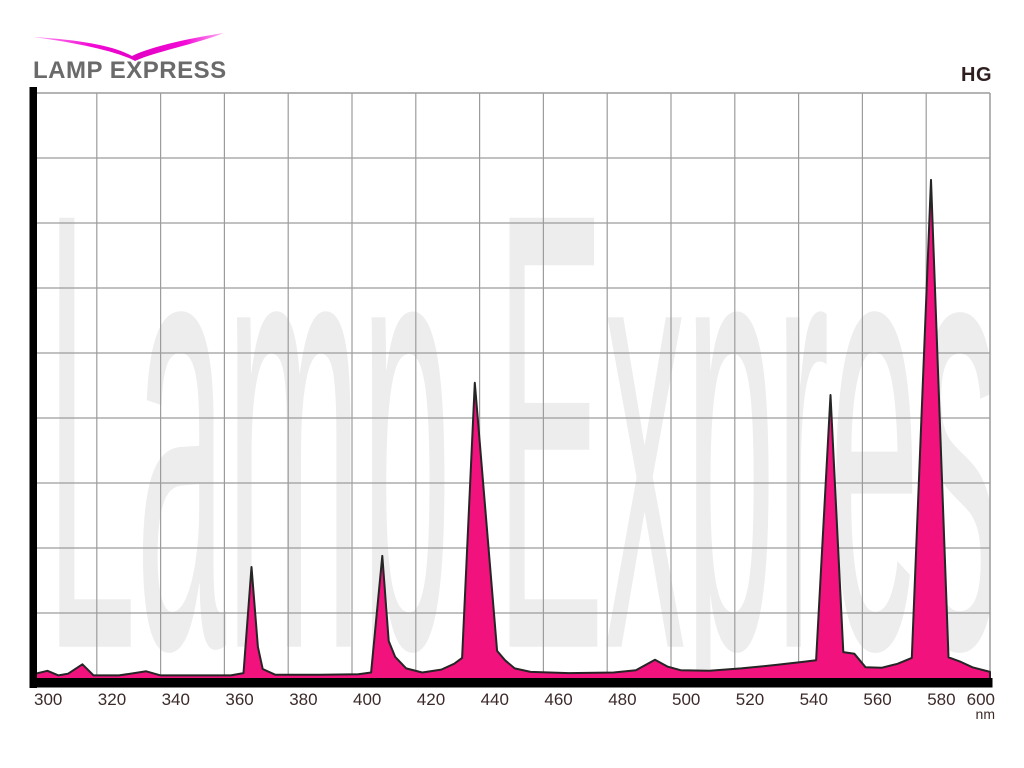 This screenshot has height=768, width=1024. Describe the element at coordinates (980, 699) in the screenshot. I see `x-tick-label: 600` at that location.